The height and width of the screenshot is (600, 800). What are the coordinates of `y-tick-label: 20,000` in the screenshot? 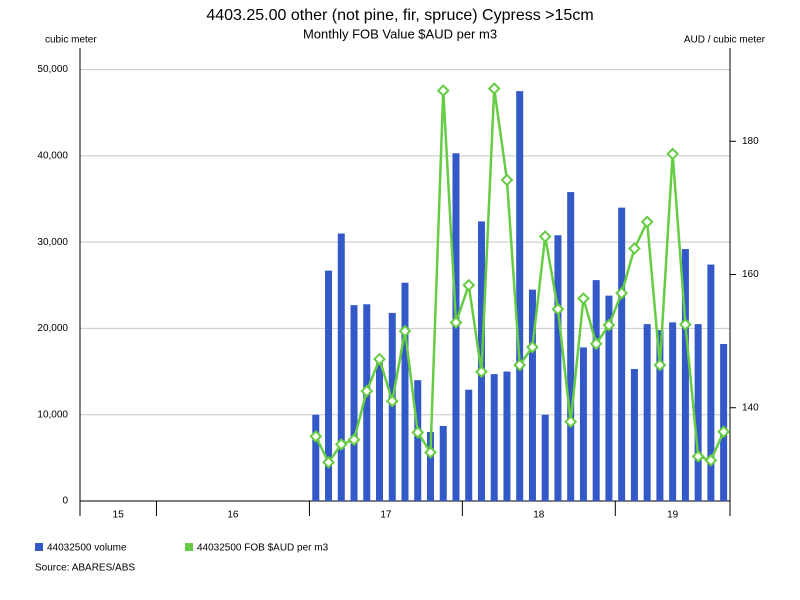 It's located at (52, 328).